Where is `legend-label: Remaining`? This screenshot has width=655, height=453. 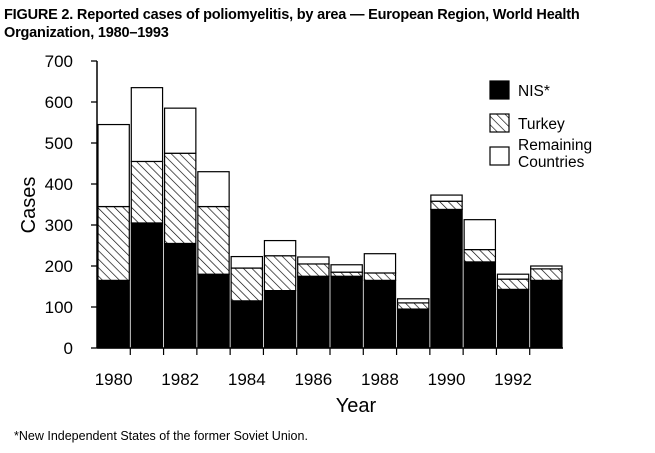 legend-label: Remaining is located at coordinates (555, 145).